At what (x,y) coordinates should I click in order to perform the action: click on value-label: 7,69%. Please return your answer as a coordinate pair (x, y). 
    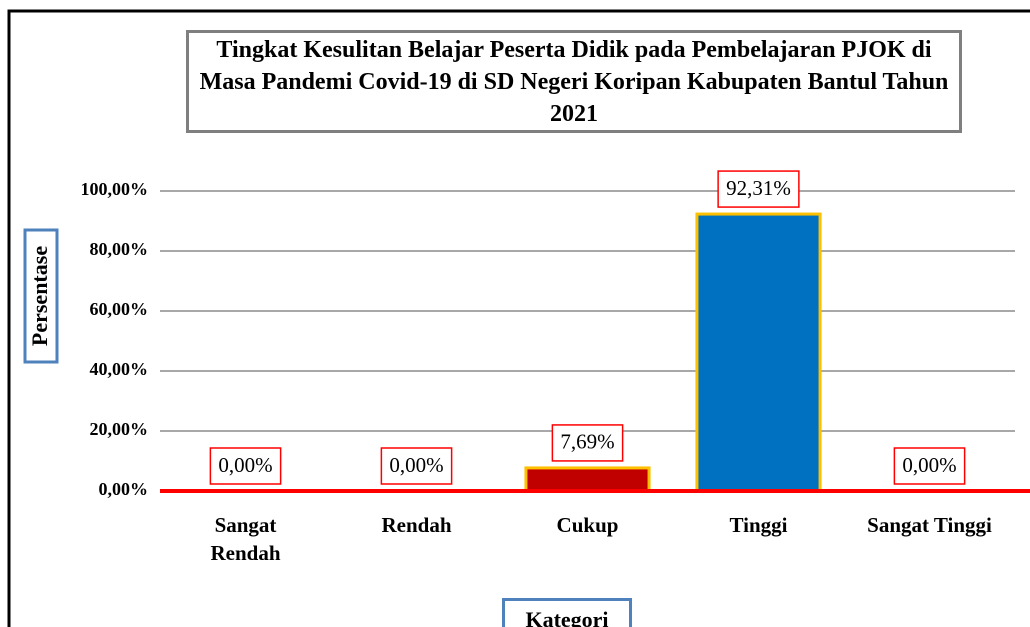
    Looking at the image, I should click on (587, 442).